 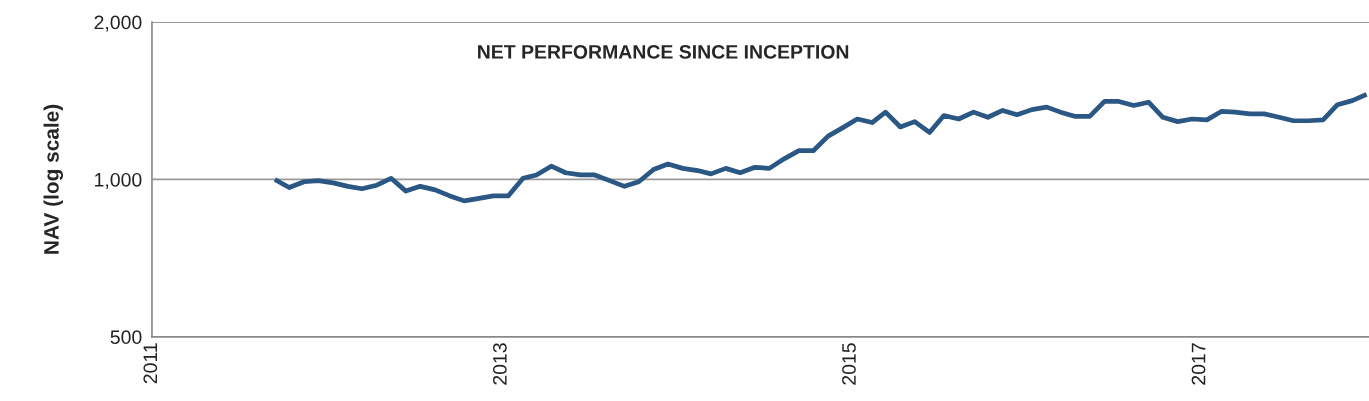 What do you see at coordinates (53, 179) in the screenshot?
I see `y-axis-title: NAV (log scale)` at bounding box center [53, 179].